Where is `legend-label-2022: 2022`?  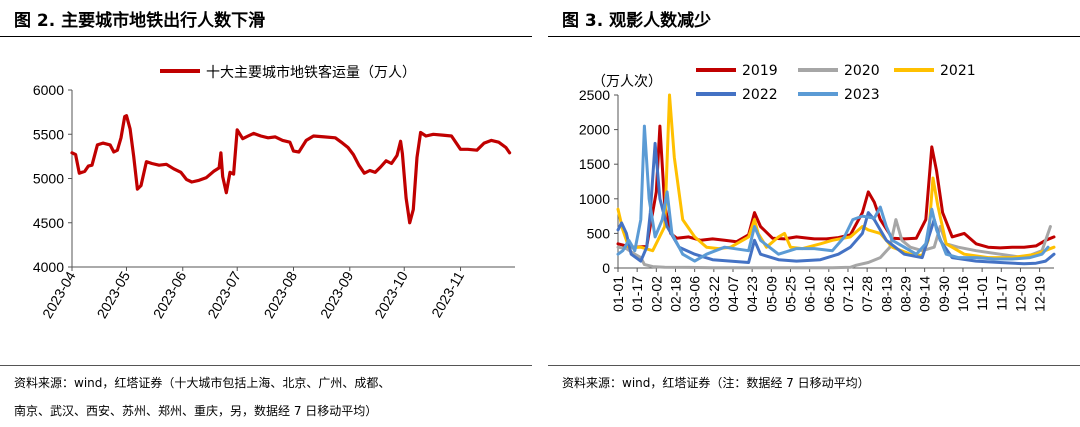 legend-label-2022: 2022 is located at coordinates (760, 95).